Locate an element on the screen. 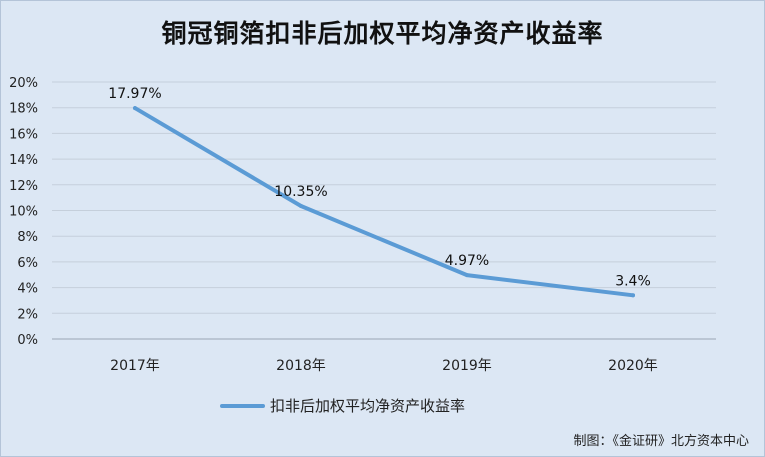 The image size is (765, 457). y-tick-label: 6% is located at coordinates (27, 263).